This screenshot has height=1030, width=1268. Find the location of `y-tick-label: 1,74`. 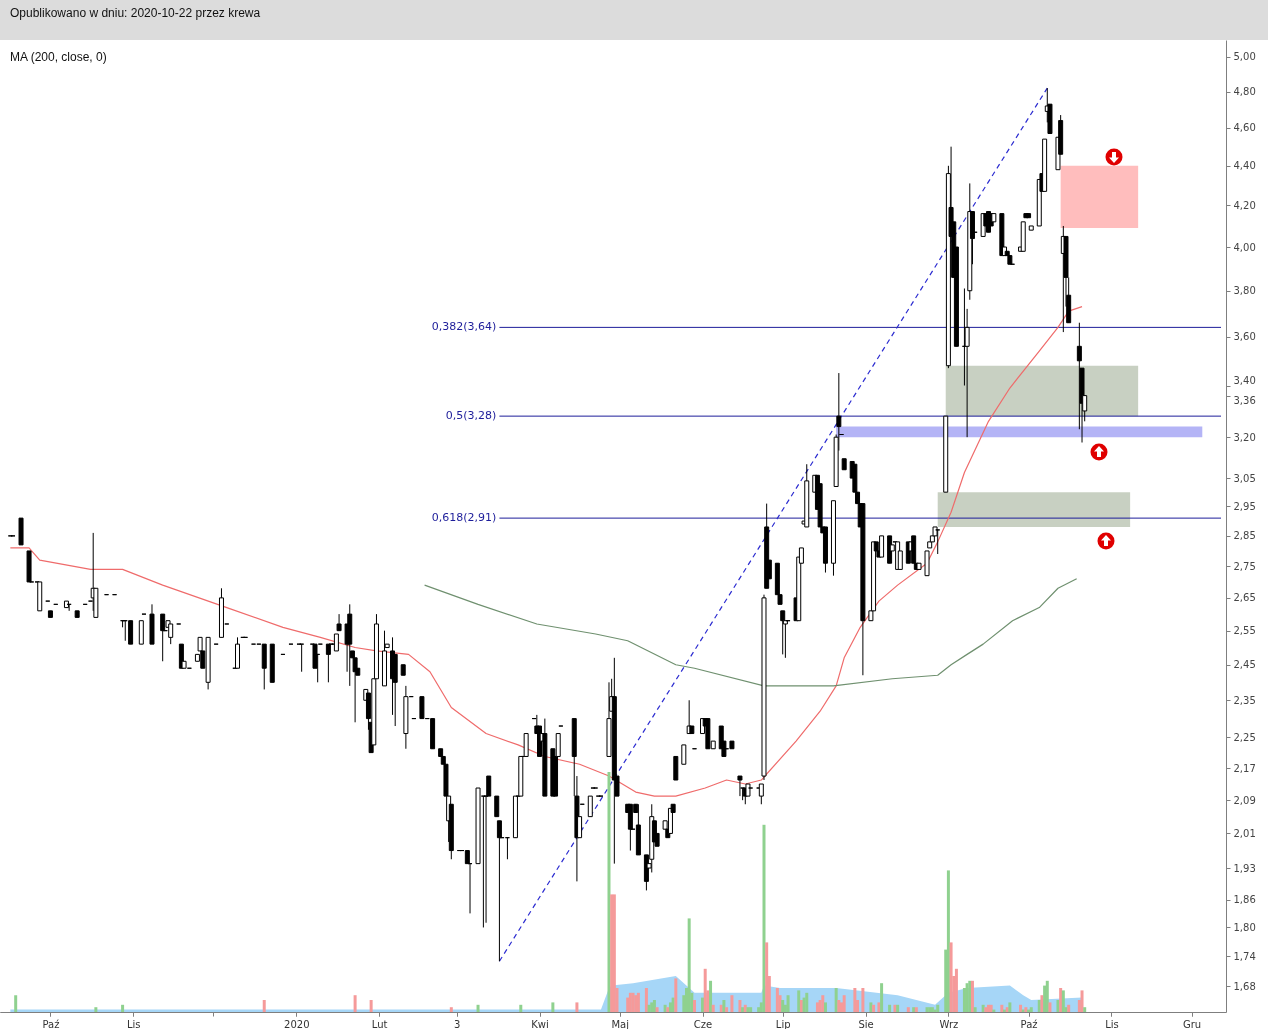

y-tick-label: 1,74 is located at coordinates (1244, 956).